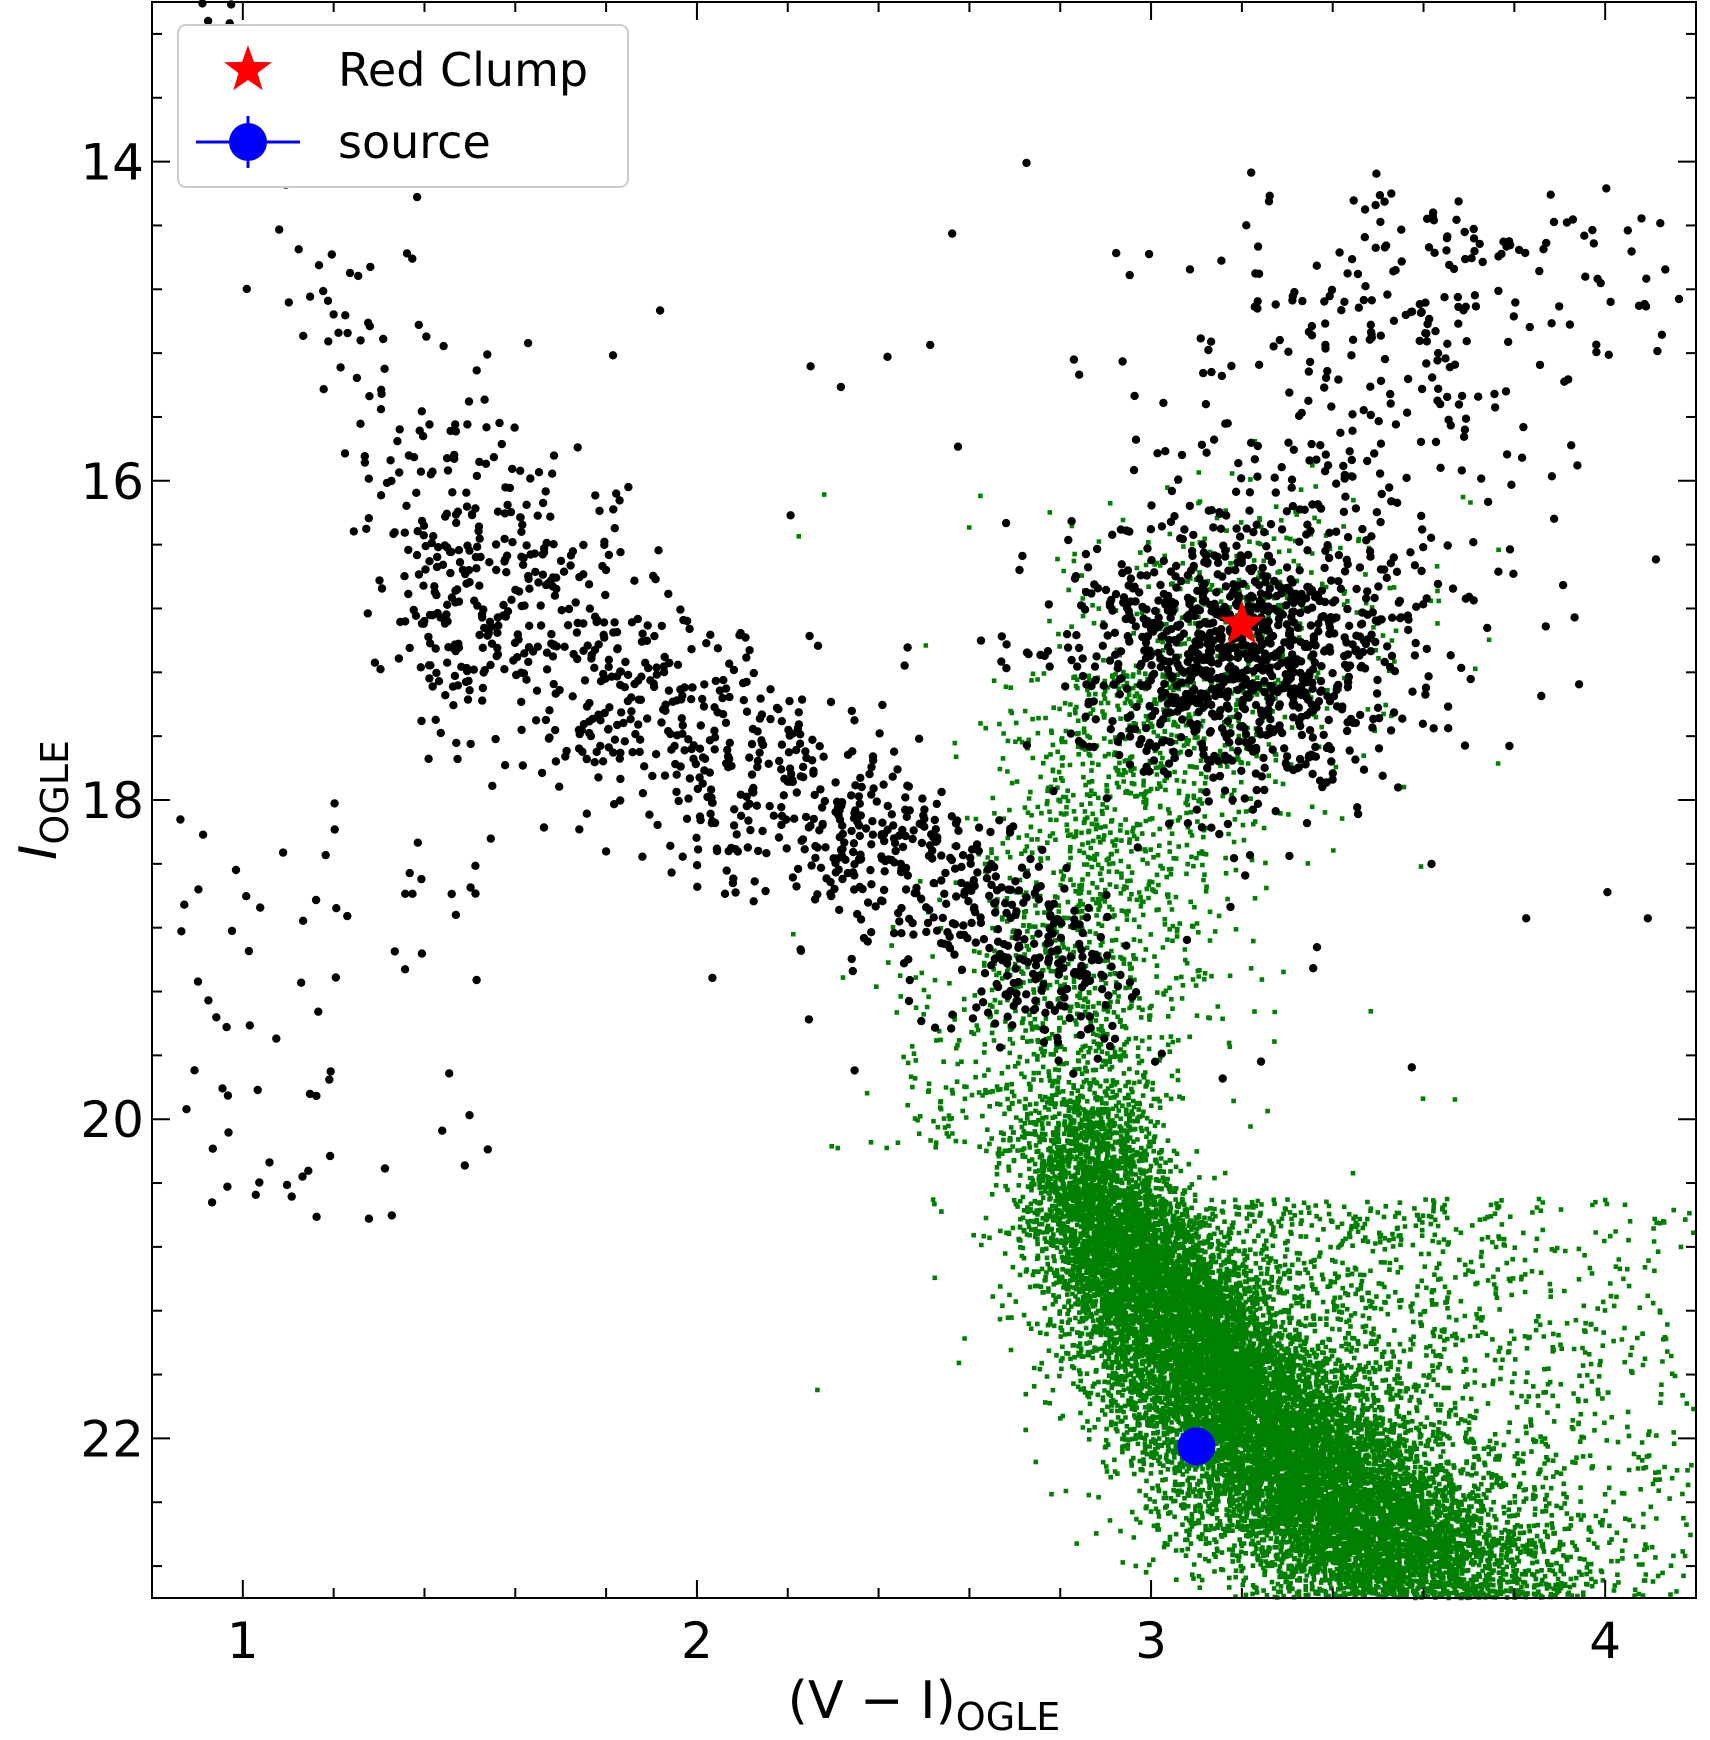 The image size is (1710, 1740). I want to click on y-axis-label: IOGLE, so click(43, 800).